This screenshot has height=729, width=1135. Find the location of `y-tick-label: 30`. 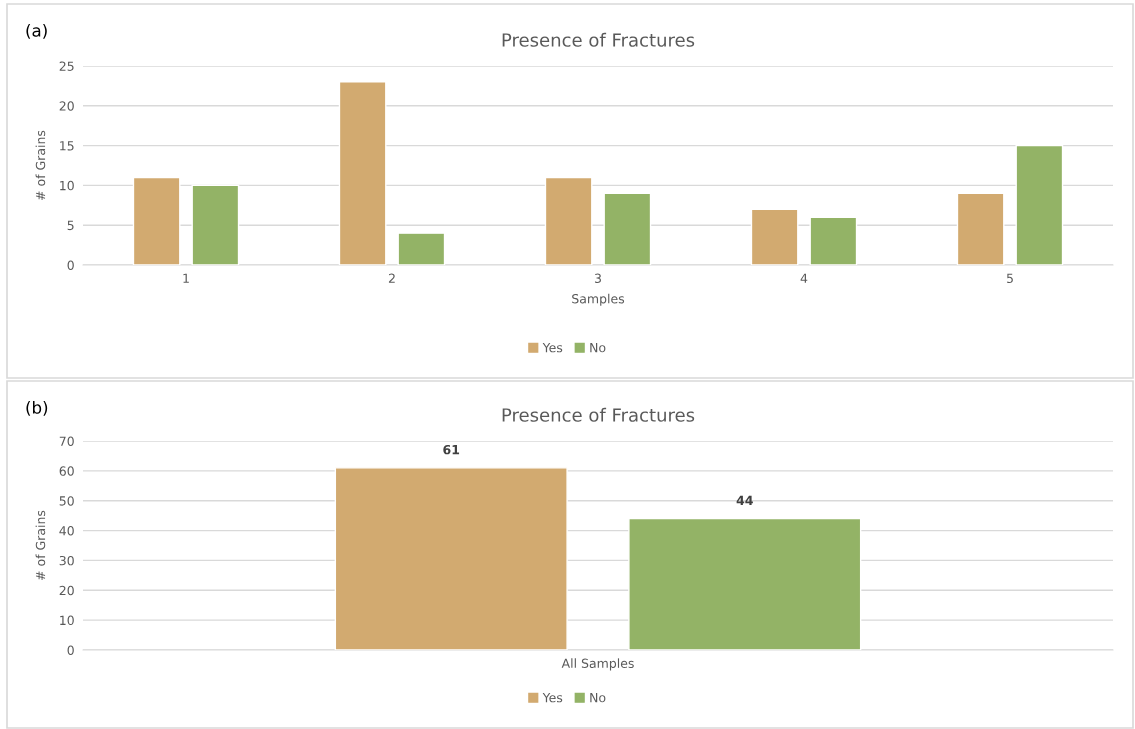

y-tick-label: 30 is located at coordinates (66, 560).